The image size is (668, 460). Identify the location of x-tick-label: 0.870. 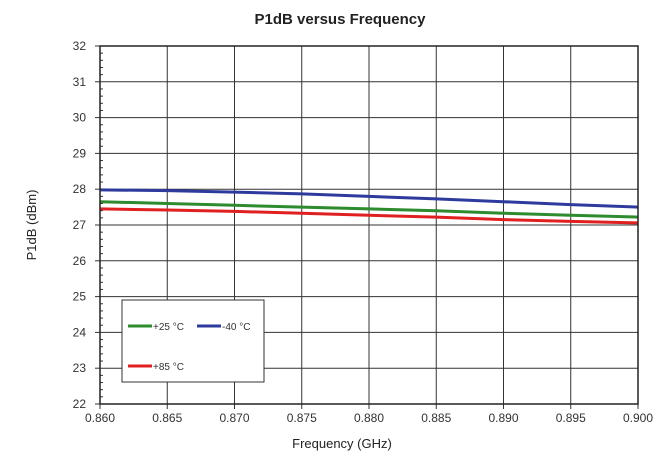
(234, 418).